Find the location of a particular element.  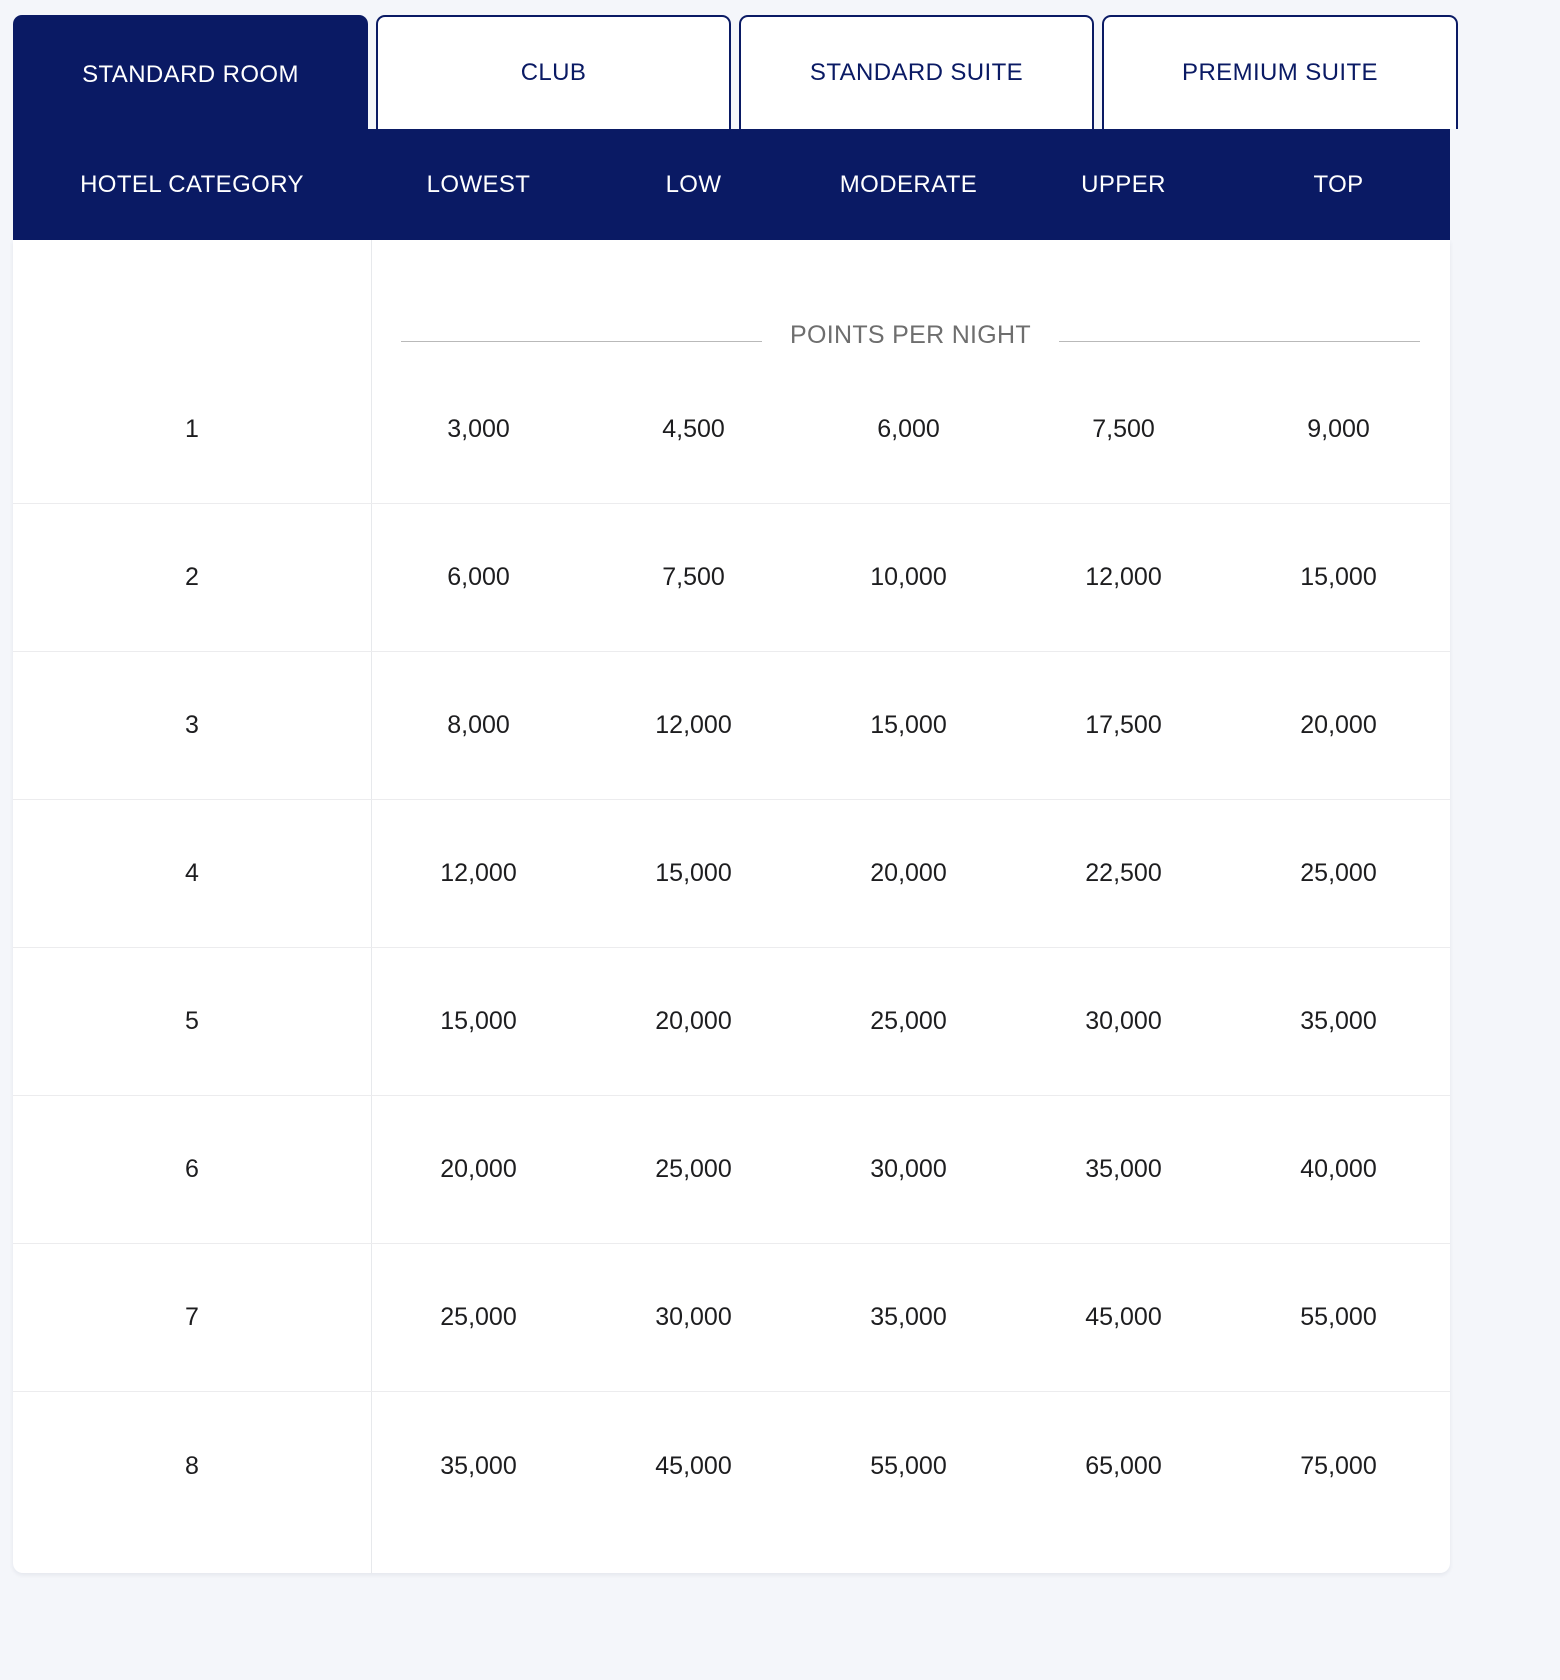

cell-top: 35,000 is located at coordinates (1338, 1021).